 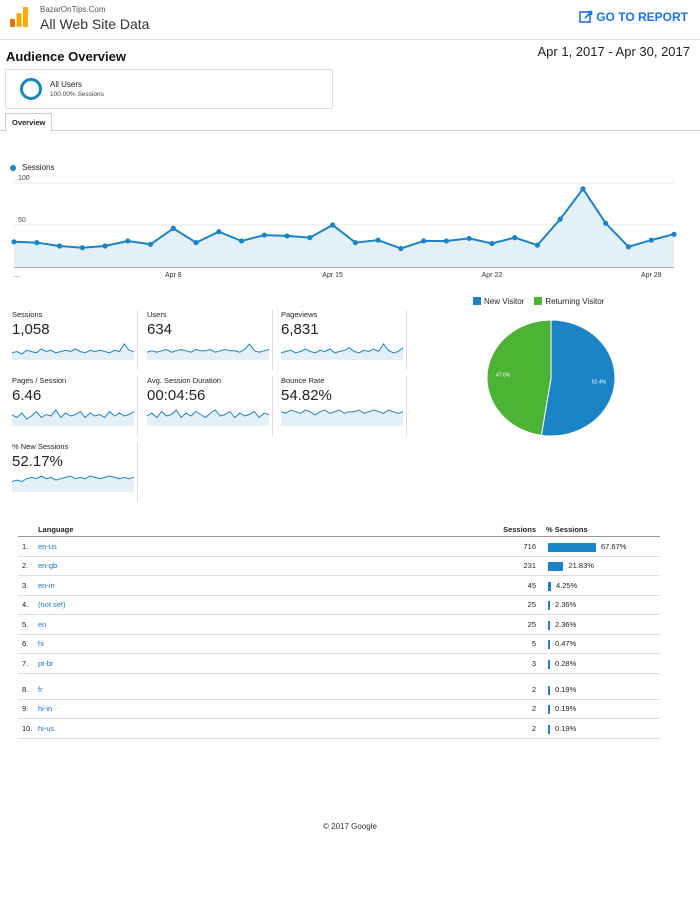 What do you see at coordinates (614, 51) in the screenshot?
I see `date-range: Apr 1, 2017 - Apr 30, 2017` at bounding box center [614, 51].